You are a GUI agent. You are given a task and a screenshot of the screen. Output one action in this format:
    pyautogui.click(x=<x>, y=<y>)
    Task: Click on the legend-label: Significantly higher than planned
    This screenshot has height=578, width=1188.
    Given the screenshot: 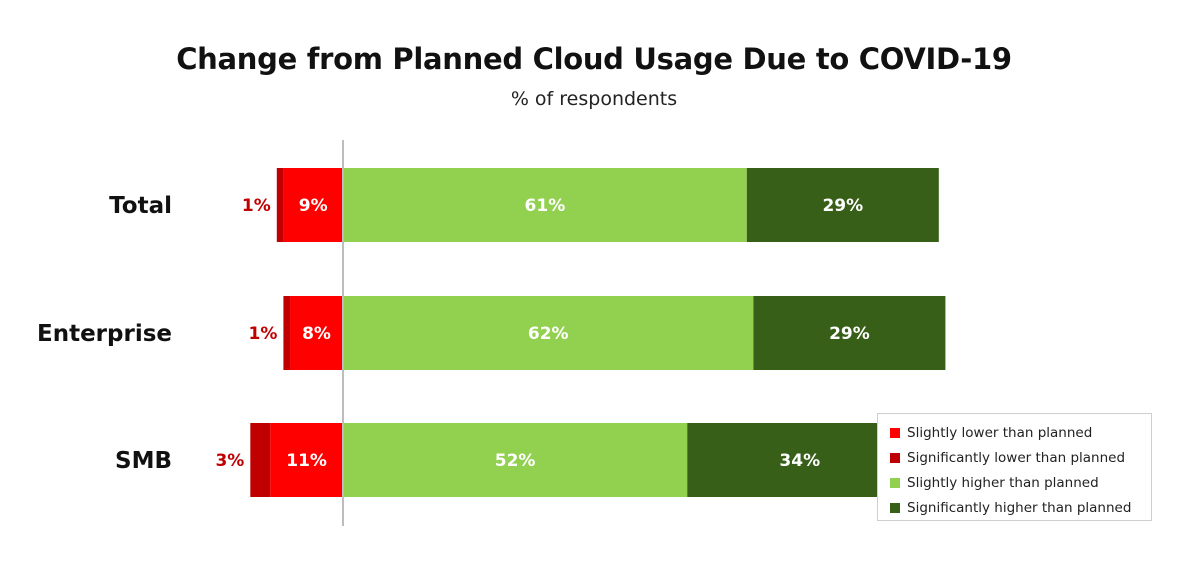 What is the action you would take?
    pyautogui.click(x=1019, y=507)
    